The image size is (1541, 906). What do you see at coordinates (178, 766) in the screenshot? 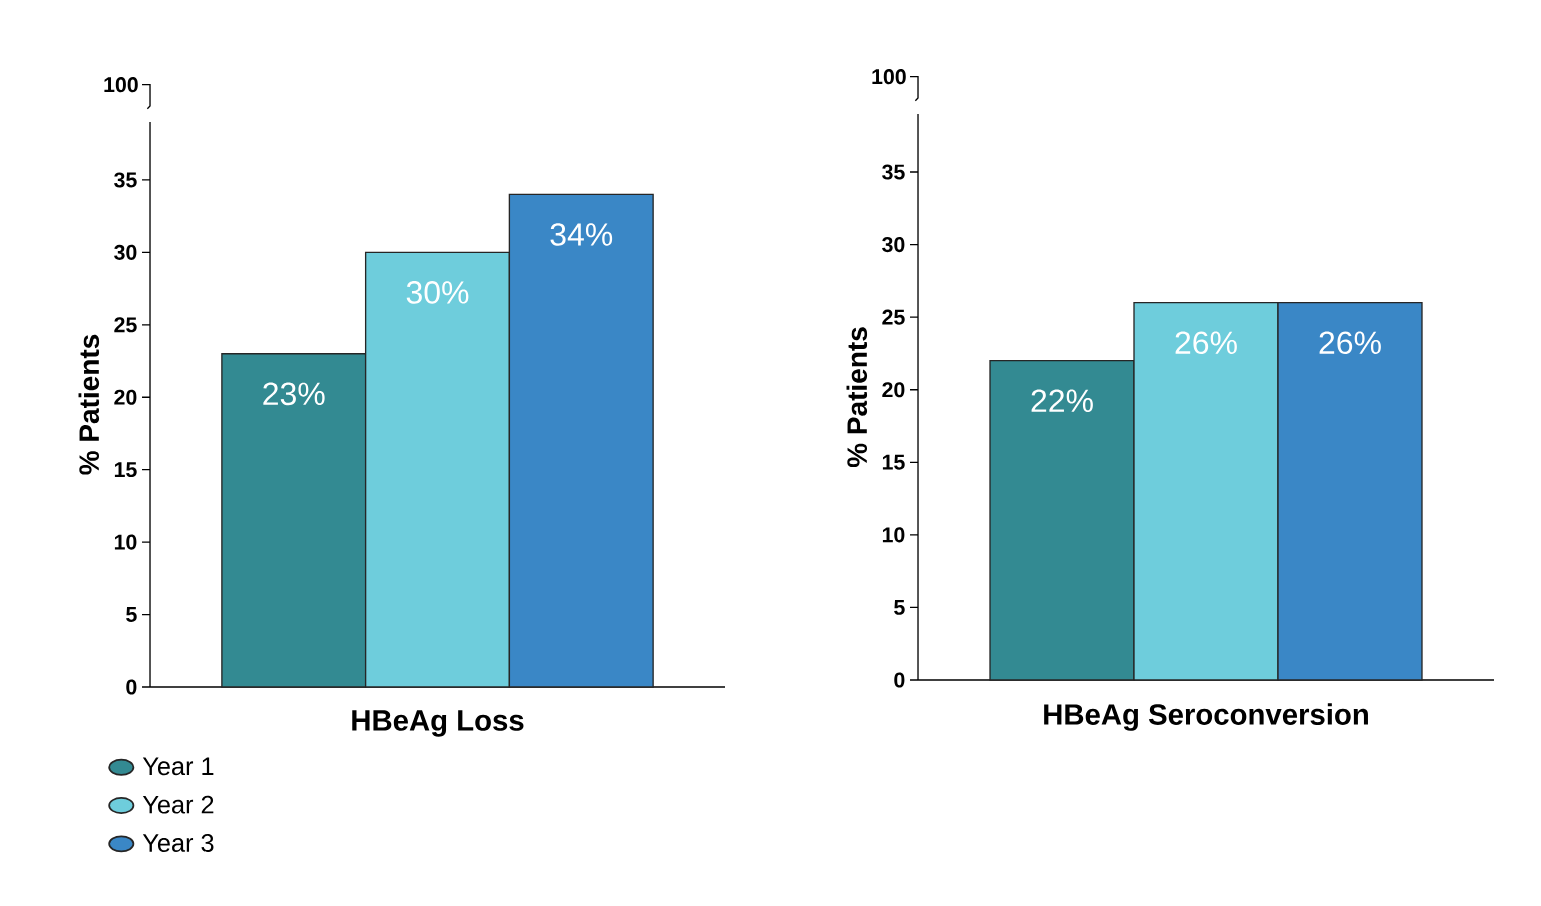
I see `legend-label: Year 1` at bounding box center [178, 766].